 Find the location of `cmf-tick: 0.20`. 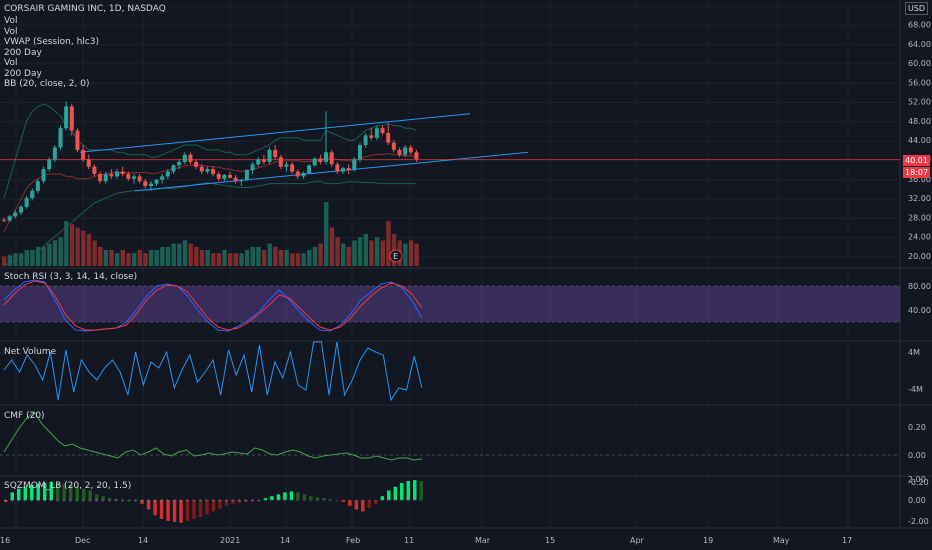

cmf-tick: 0.20 is located at coordinates (917, 427).